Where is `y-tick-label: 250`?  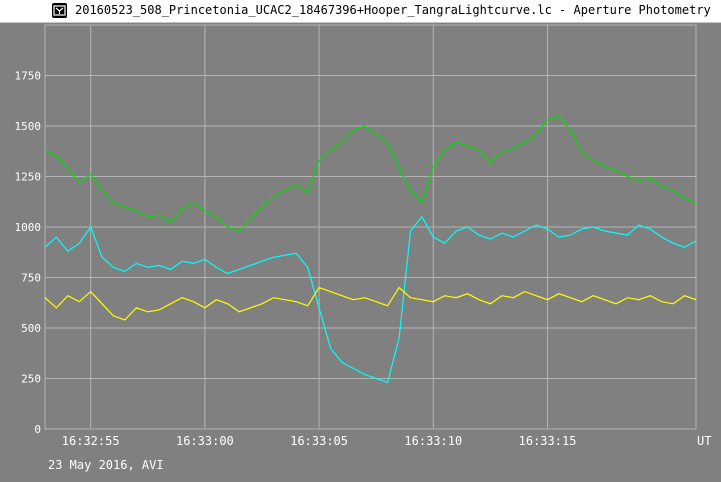 y-tick-label: 250 is located at coordinates (31, 379).